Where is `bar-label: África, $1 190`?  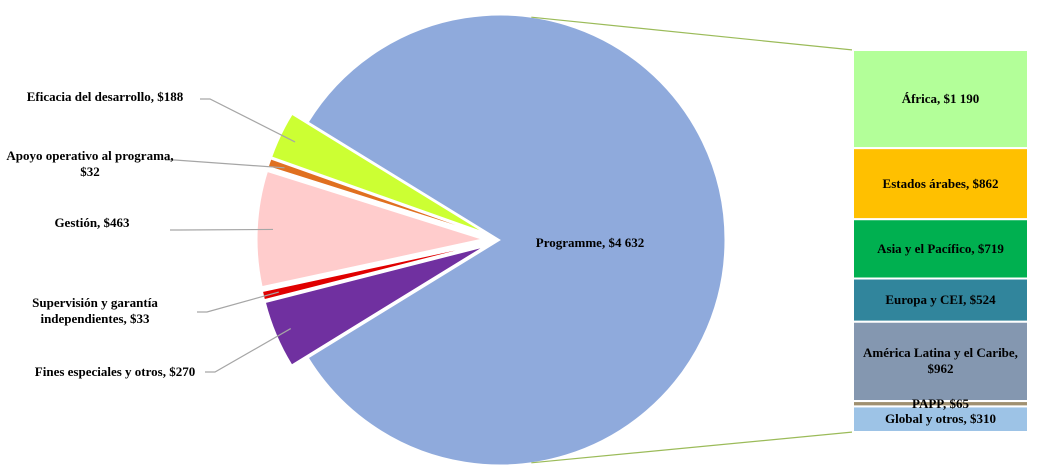 bar-label: África, $1 190 is located at coordinates (940, 99).